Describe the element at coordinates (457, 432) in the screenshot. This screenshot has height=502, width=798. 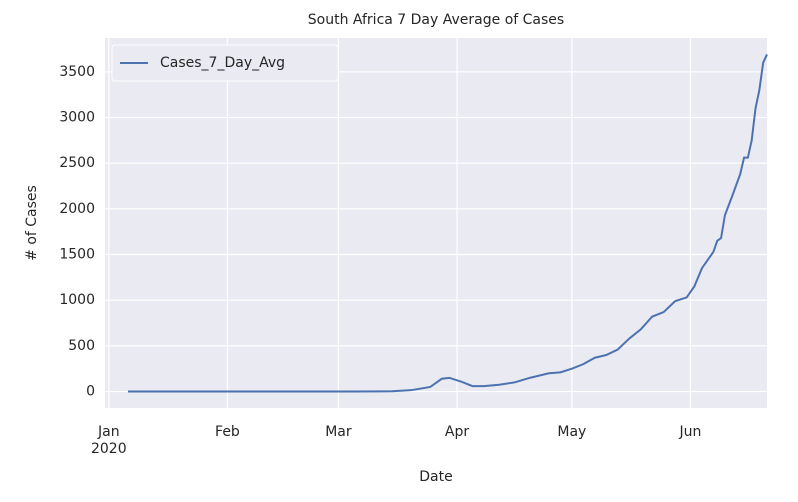
I see `x-tick-label: Apr` at that location.